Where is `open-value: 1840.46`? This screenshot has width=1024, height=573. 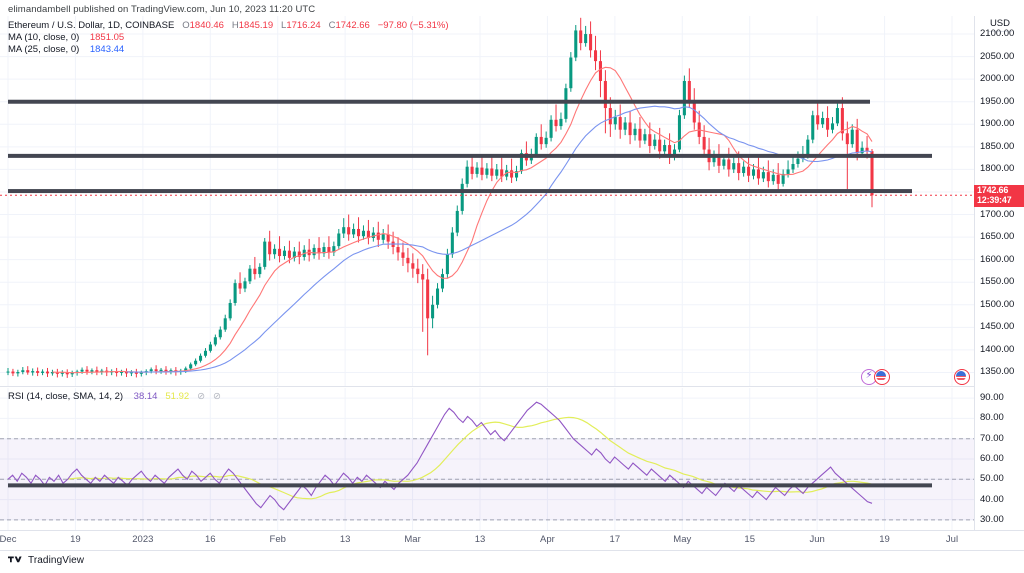 open-value: 1840.46 is located at coordinates (206, 25).